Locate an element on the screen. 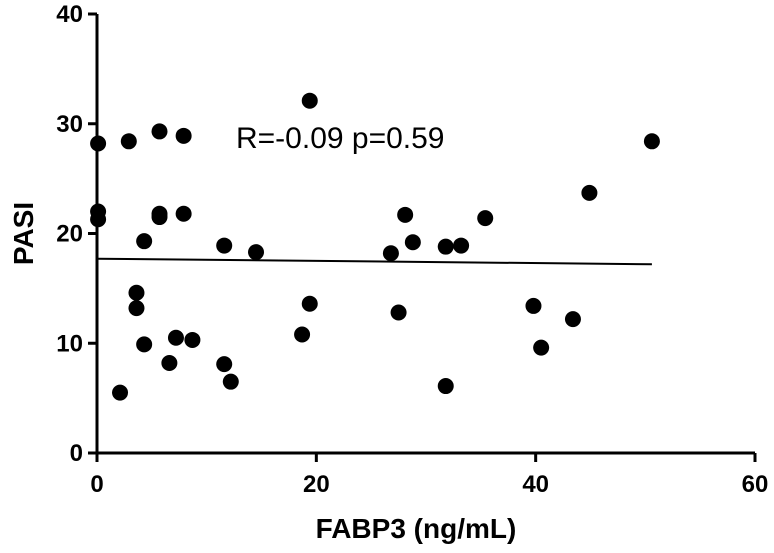 This screenshot has width=774, height=553. regression-line-group is located at coordinates (374, 261).